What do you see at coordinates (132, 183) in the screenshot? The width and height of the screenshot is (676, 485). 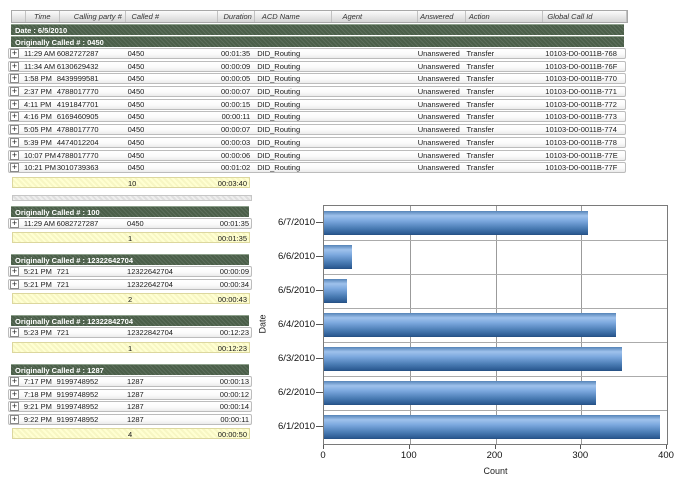 I see `call-count: 10` at bounding box center [132, 183].